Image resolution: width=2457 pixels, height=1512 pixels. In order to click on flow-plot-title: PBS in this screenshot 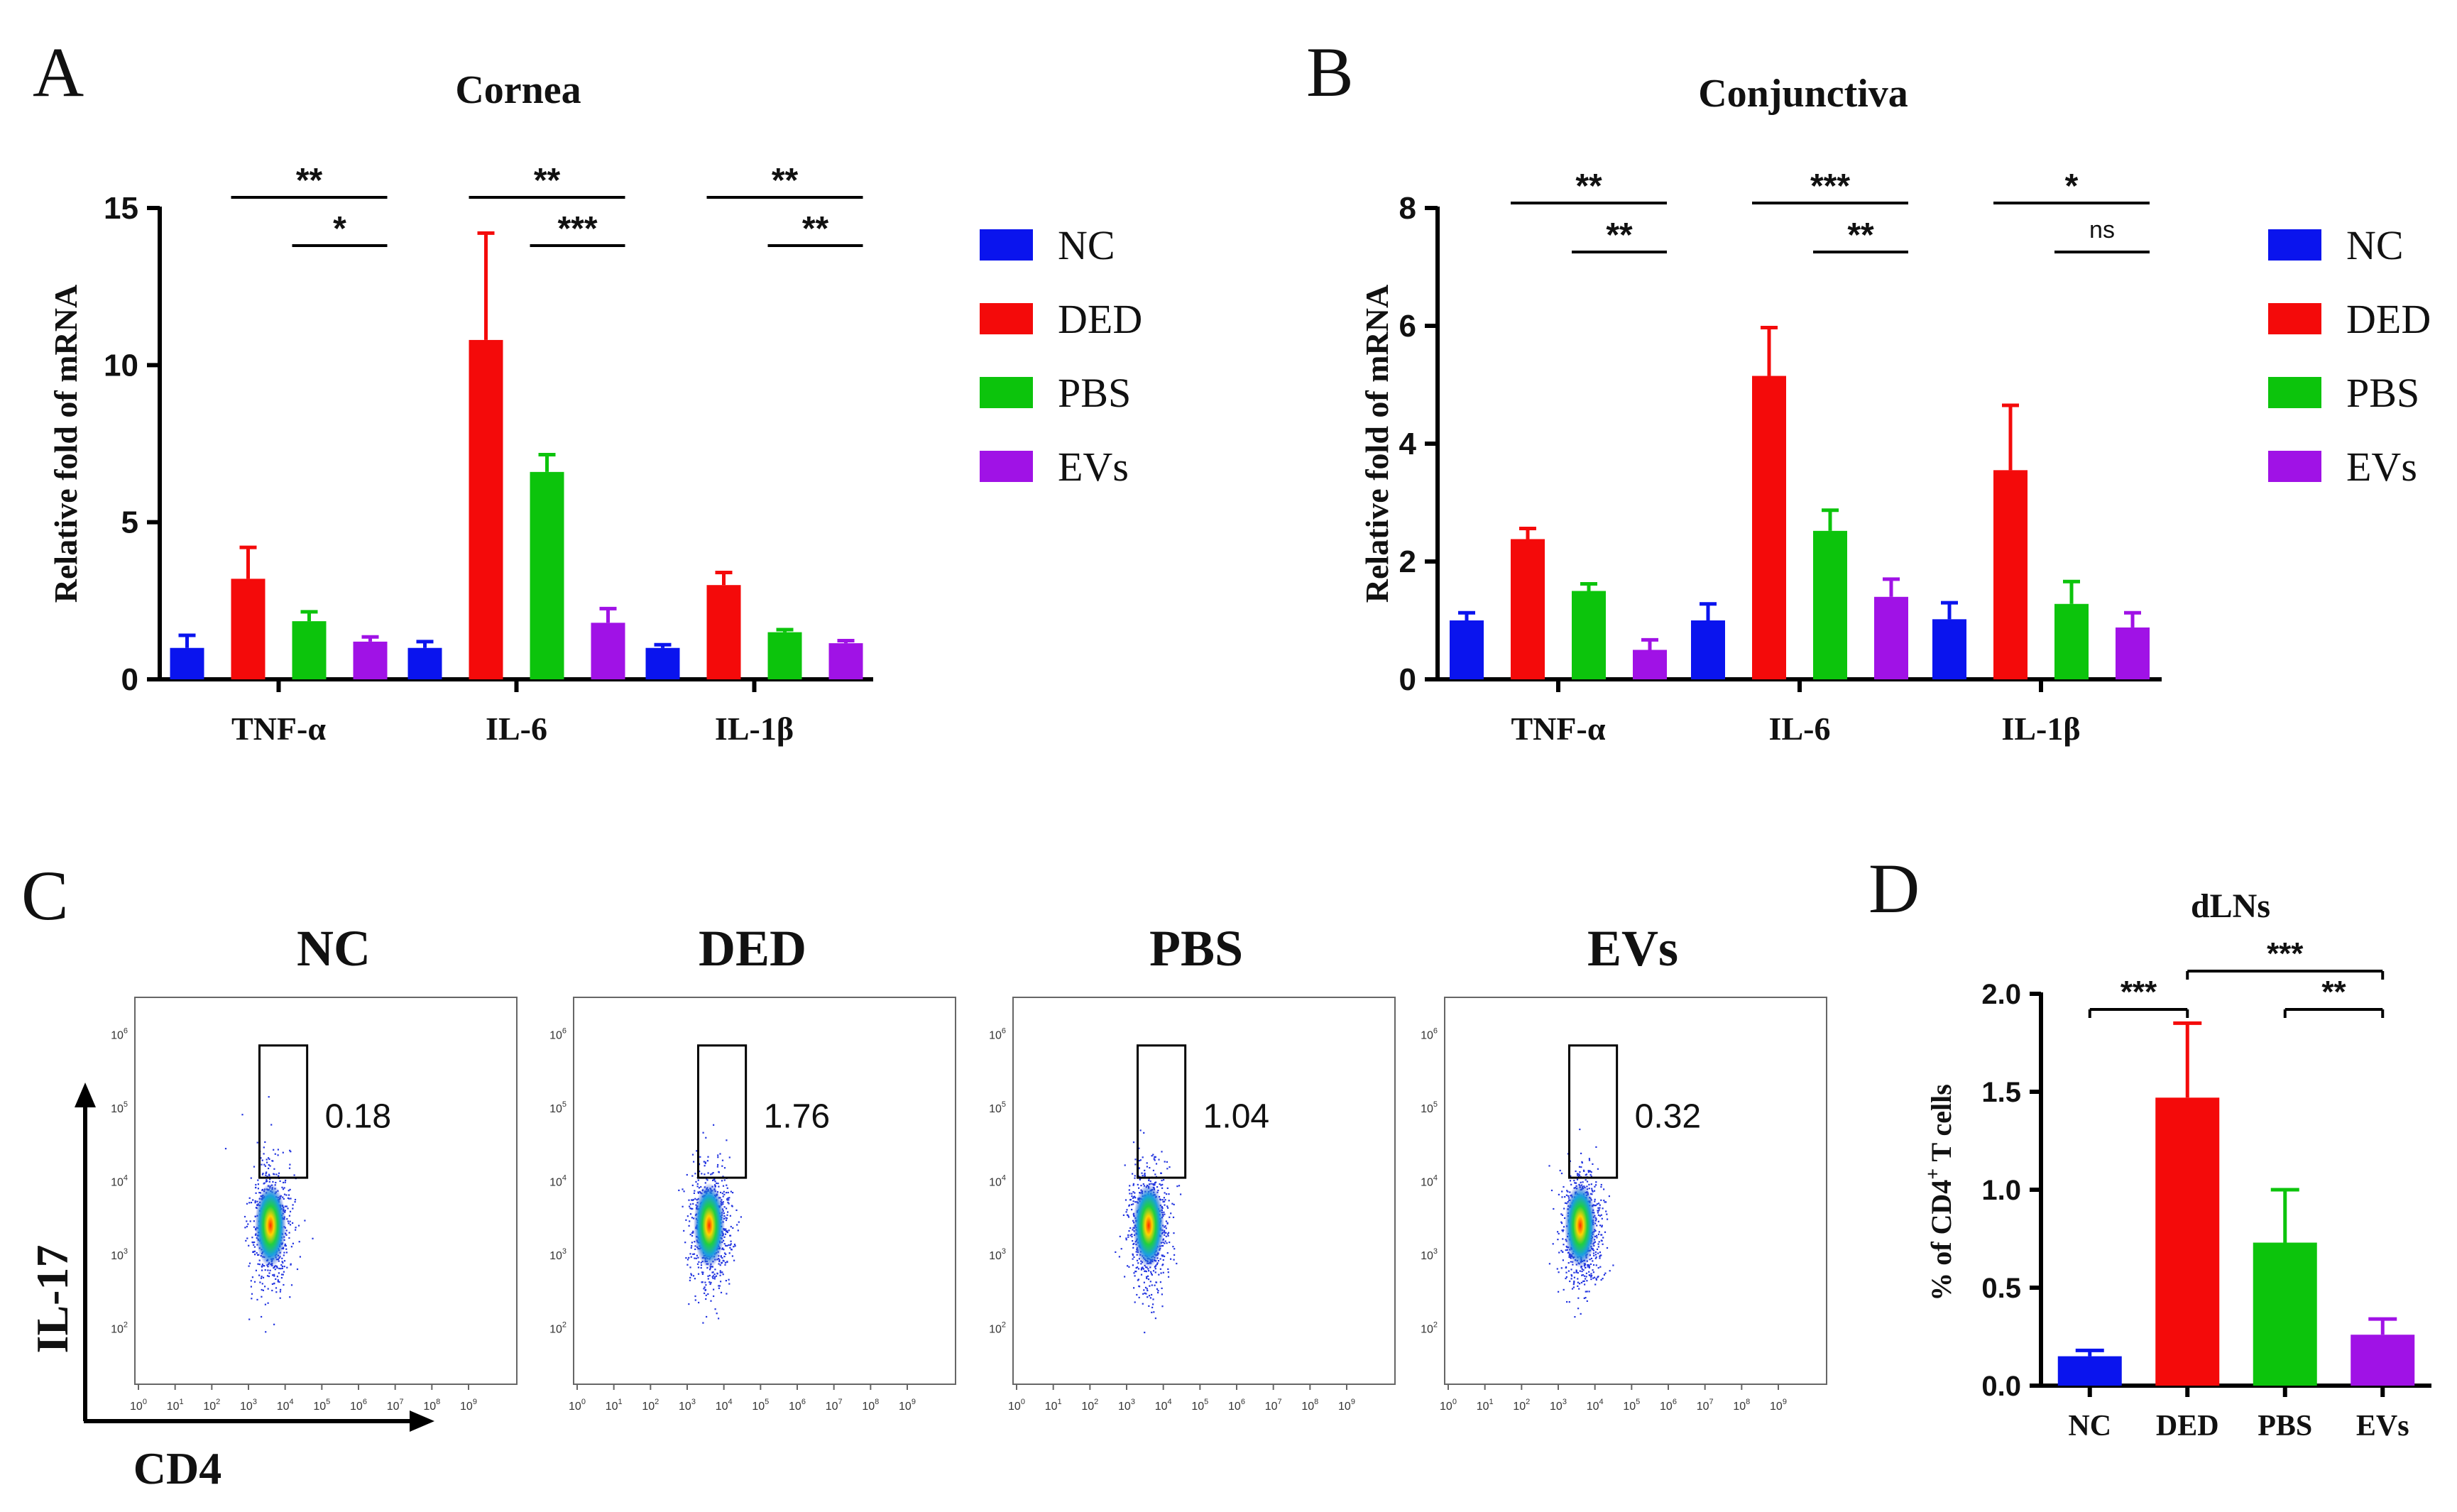, I will do `click(1196, 949)`.